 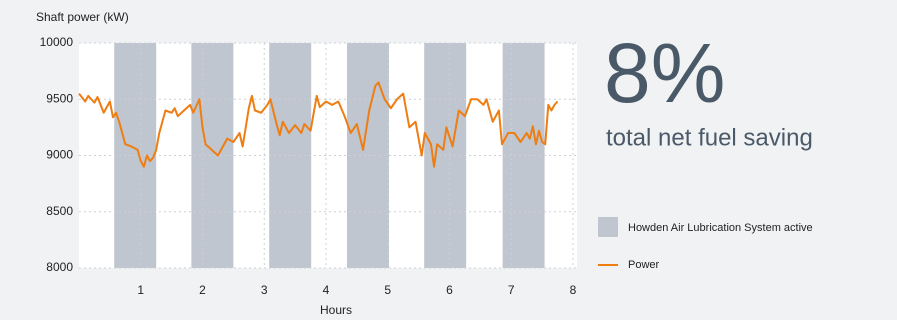 What do you see at coordinates (608, 227) in the screenshot?
I see `legend-swatch` at bounding box center [608, 227].